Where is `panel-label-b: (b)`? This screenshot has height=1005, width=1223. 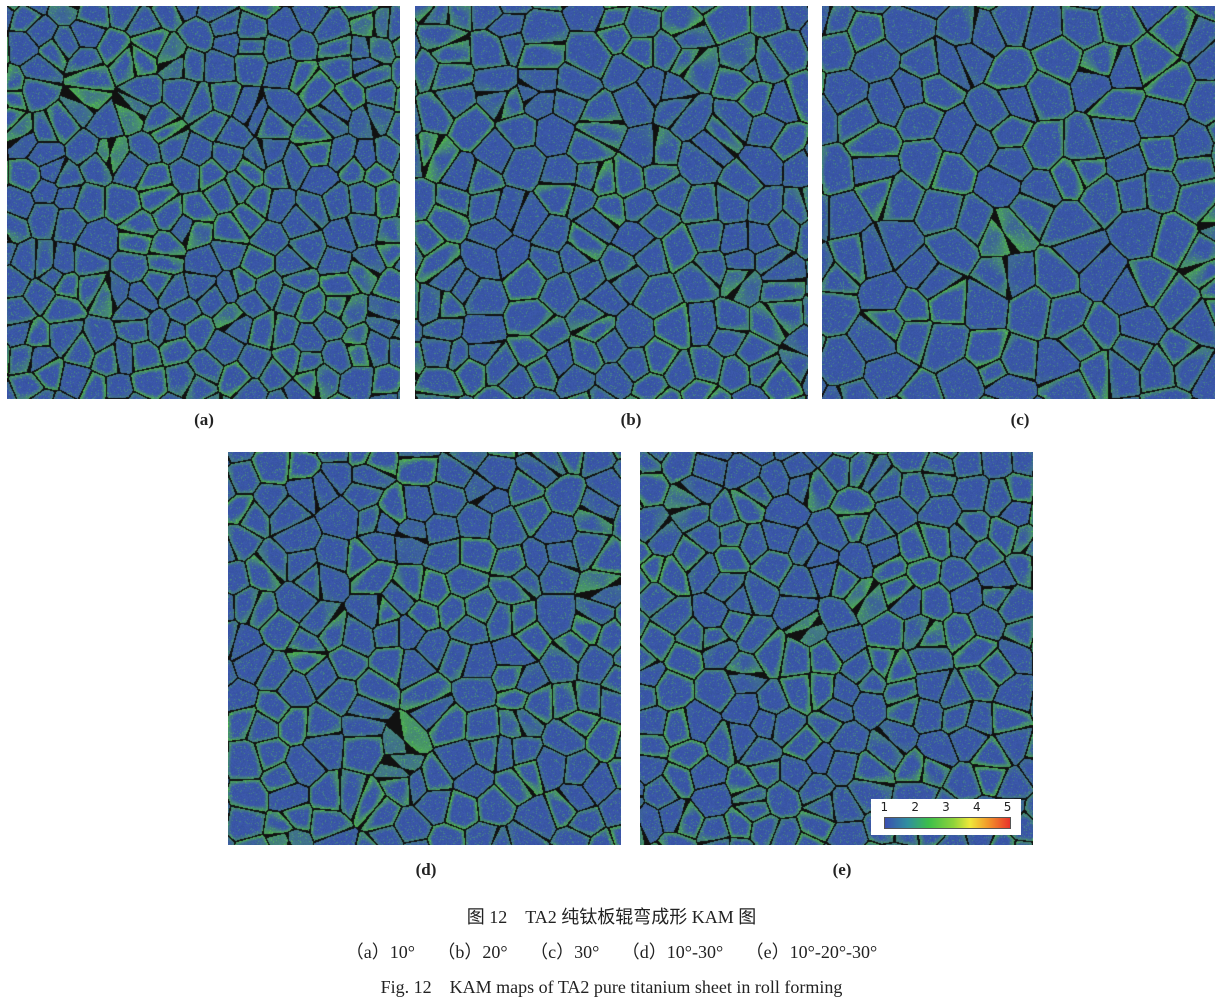 panel-label-b: (b) is located at coordinates (631, 420).